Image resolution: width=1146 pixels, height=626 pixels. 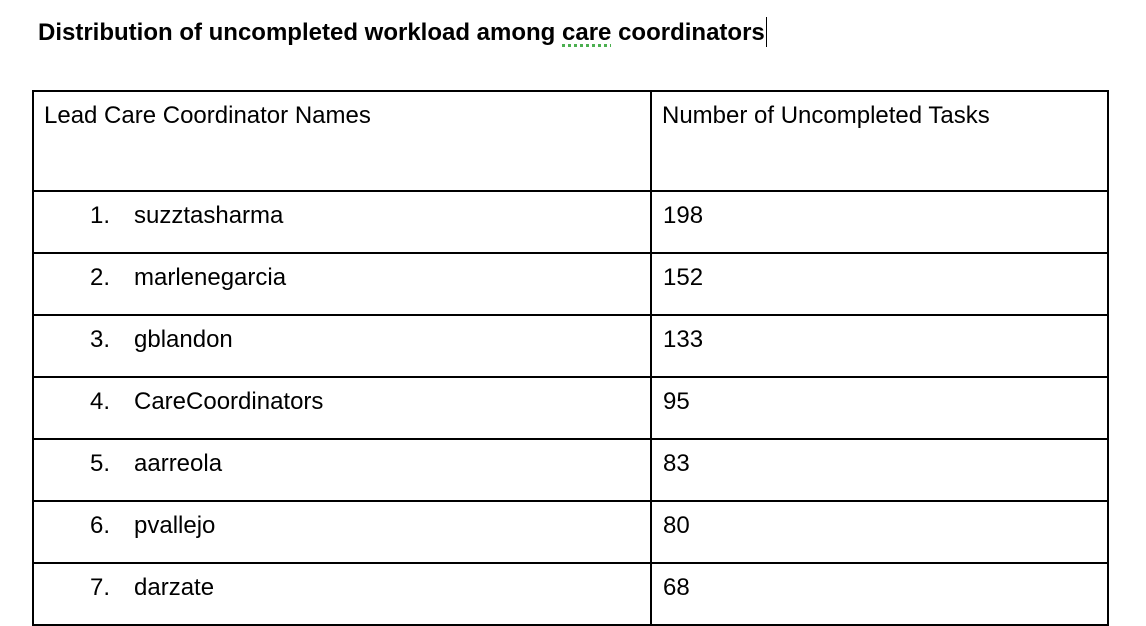 I want to click on coordinator-name: marlenegarcia, so click(x=210, y=277).